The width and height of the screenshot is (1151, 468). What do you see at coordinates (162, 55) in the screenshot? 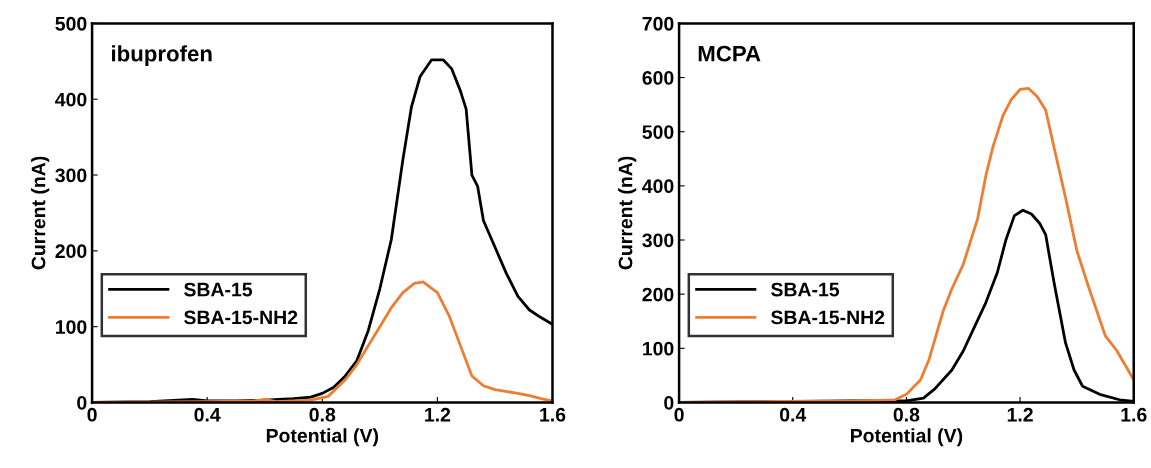
I see `annotation: ibuprofen` at bounding box center [162, 55].